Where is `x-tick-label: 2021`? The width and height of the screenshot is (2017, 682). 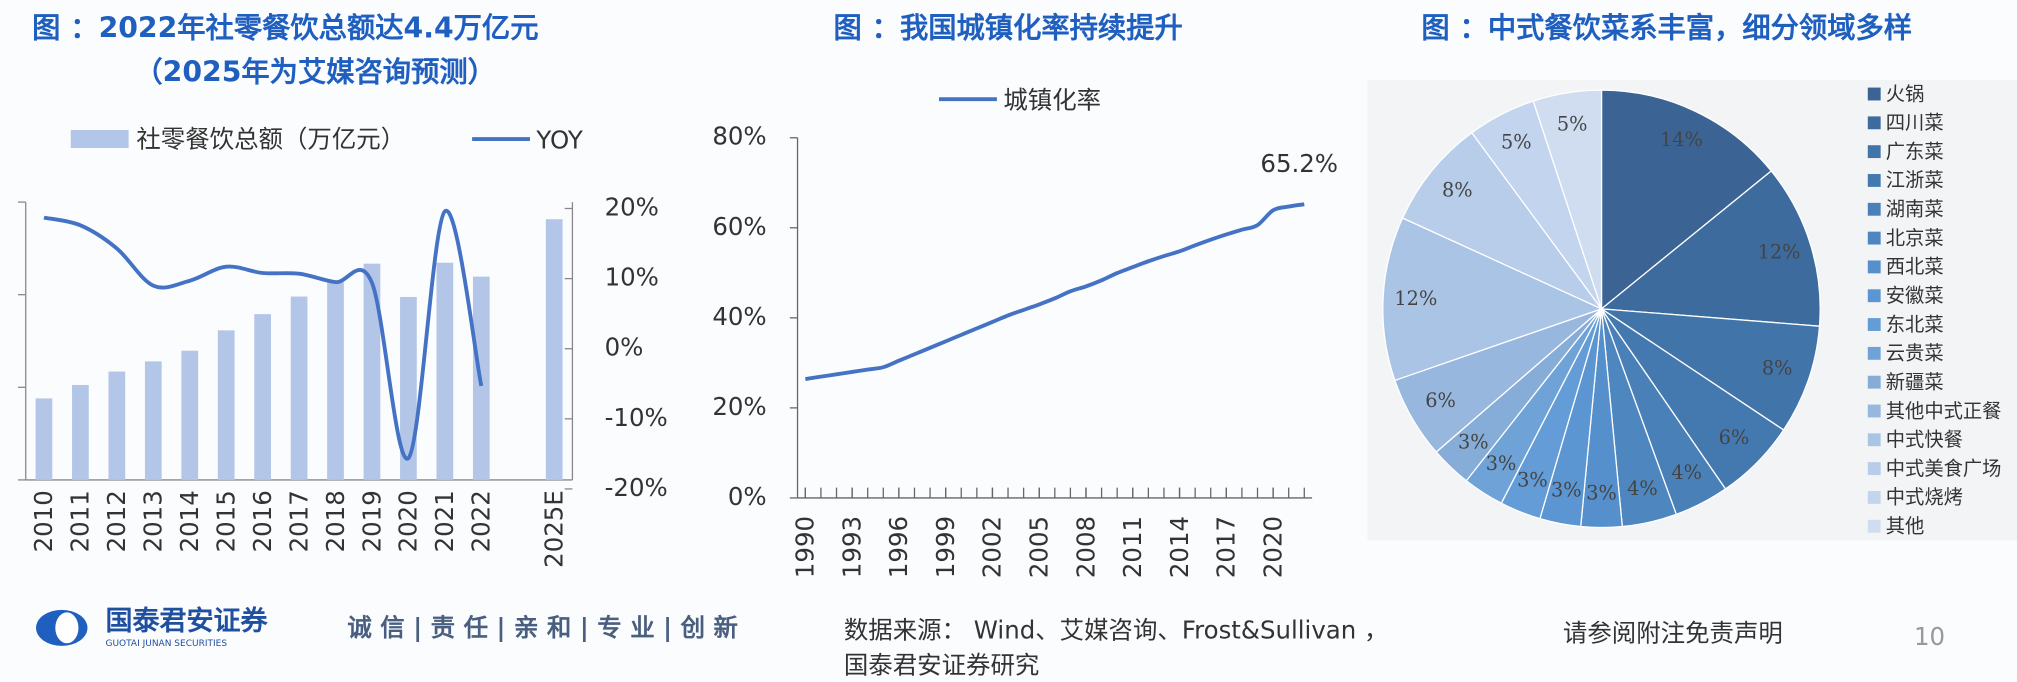
x-tick-label: 2021 is located at coordinates (444, 521).